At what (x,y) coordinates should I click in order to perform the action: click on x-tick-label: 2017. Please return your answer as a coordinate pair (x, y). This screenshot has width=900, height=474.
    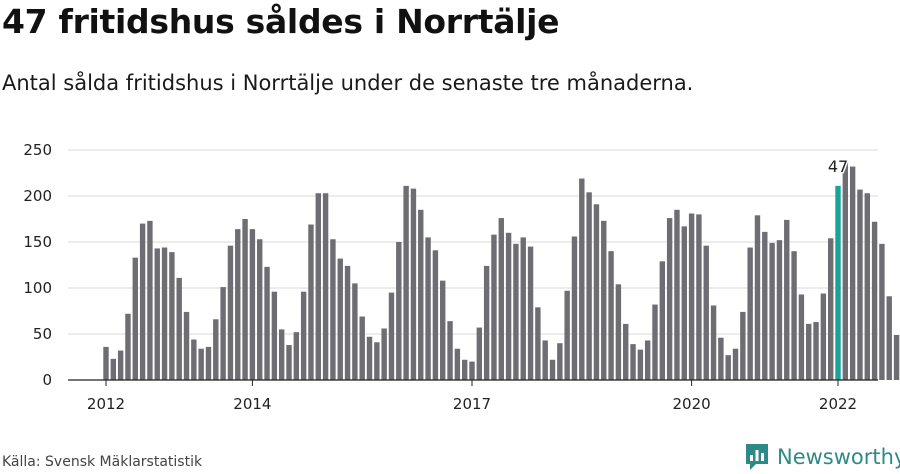
    Looking at the image, I should click on (472, 404).